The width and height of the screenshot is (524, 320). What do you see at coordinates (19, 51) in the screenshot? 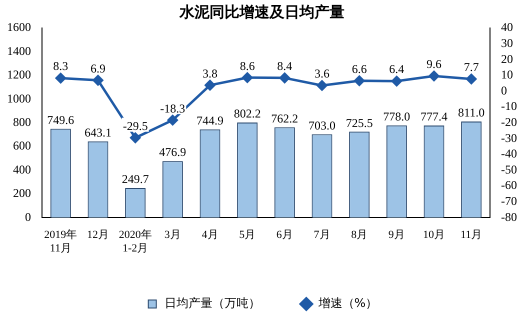
I see `y-tick-label: 1400` at bounding box center [19, 51].